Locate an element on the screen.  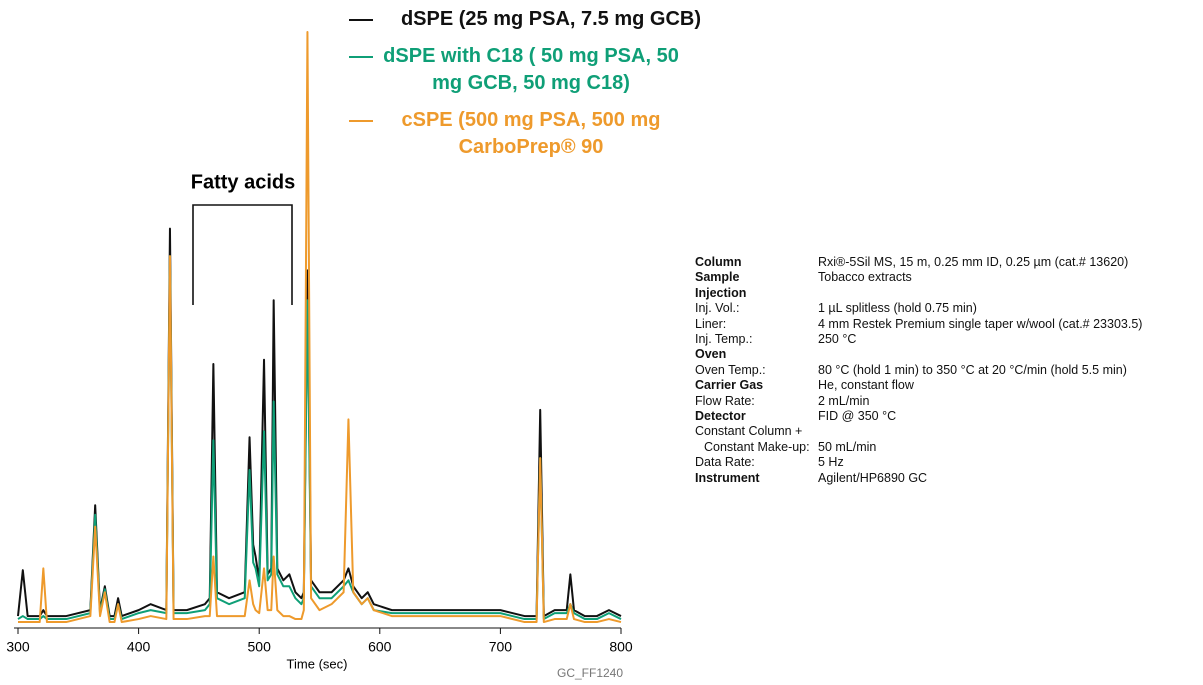
condition-label: Inj. Vol.: is located at coordinates (717, 308).